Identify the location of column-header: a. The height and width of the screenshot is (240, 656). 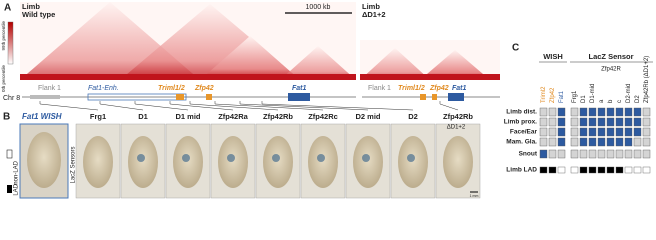
(602, 101).